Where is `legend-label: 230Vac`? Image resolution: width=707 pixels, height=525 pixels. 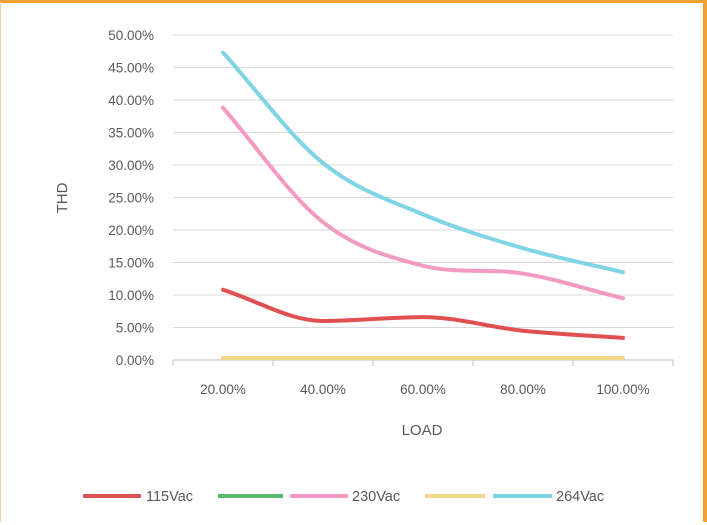 legend-label: 230Vac is located at coordinates (376, 497).